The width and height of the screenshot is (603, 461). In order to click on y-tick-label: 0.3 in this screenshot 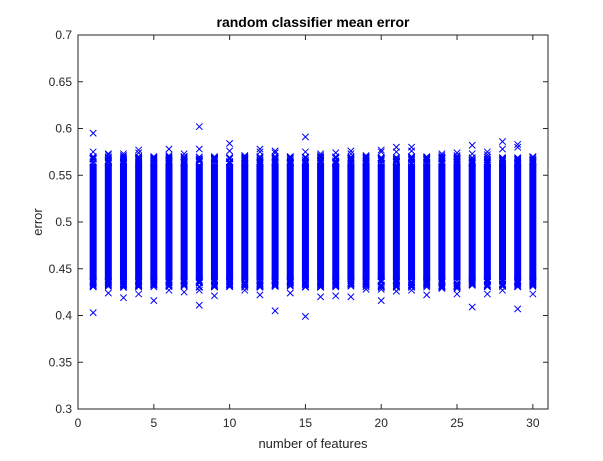, I will do `click(63, 409)`.